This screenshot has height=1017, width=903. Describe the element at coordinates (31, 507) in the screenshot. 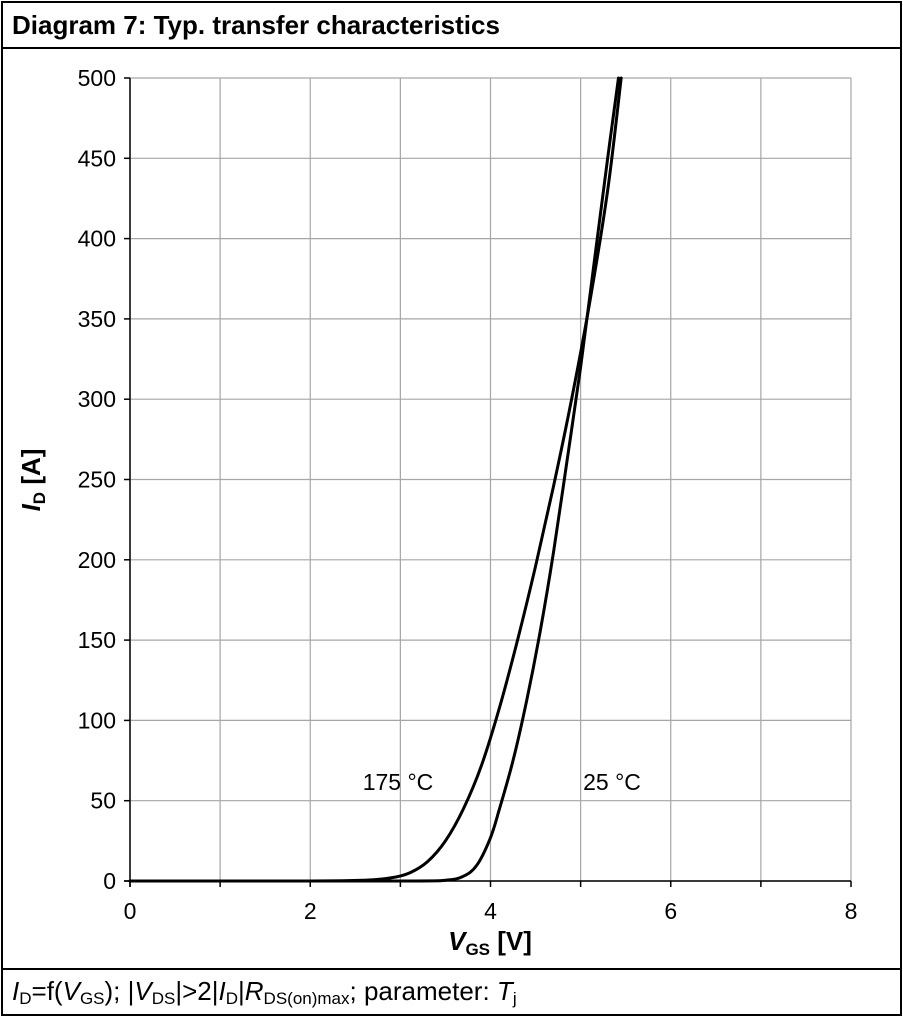

I see `y-axis-label-main: I` at that location.